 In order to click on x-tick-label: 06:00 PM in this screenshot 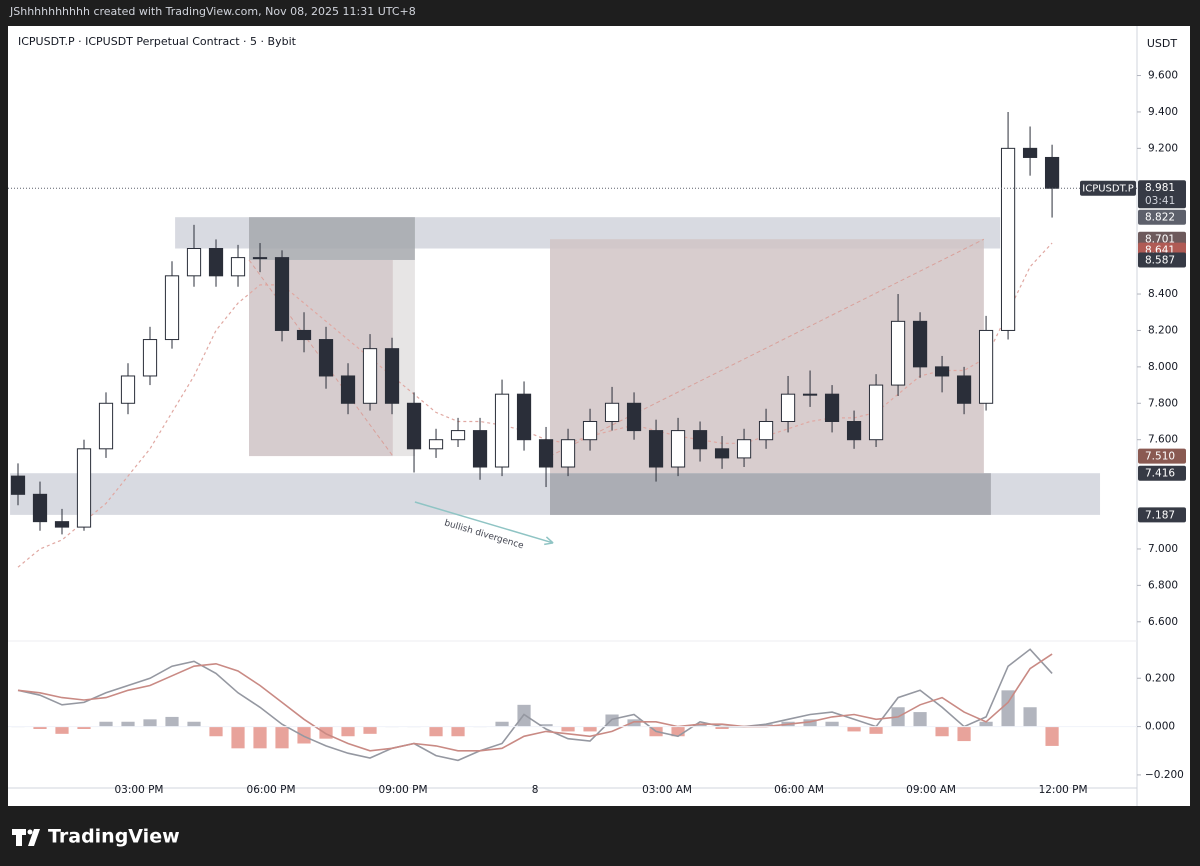, I will do `click(271, 790)`.